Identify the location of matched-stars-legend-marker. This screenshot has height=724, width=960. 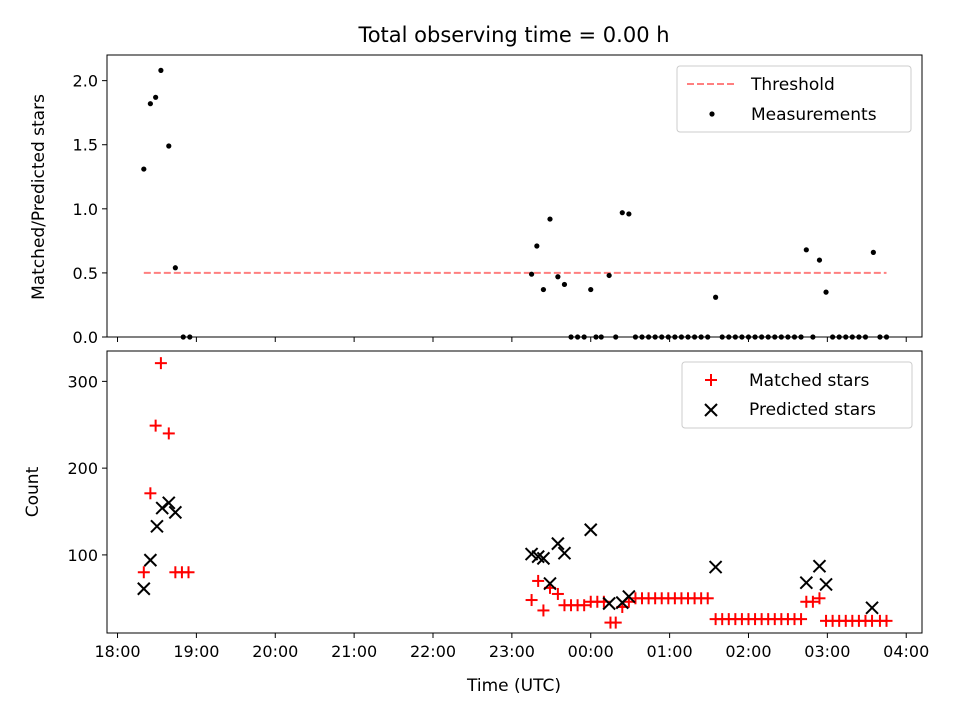
(711, 380).